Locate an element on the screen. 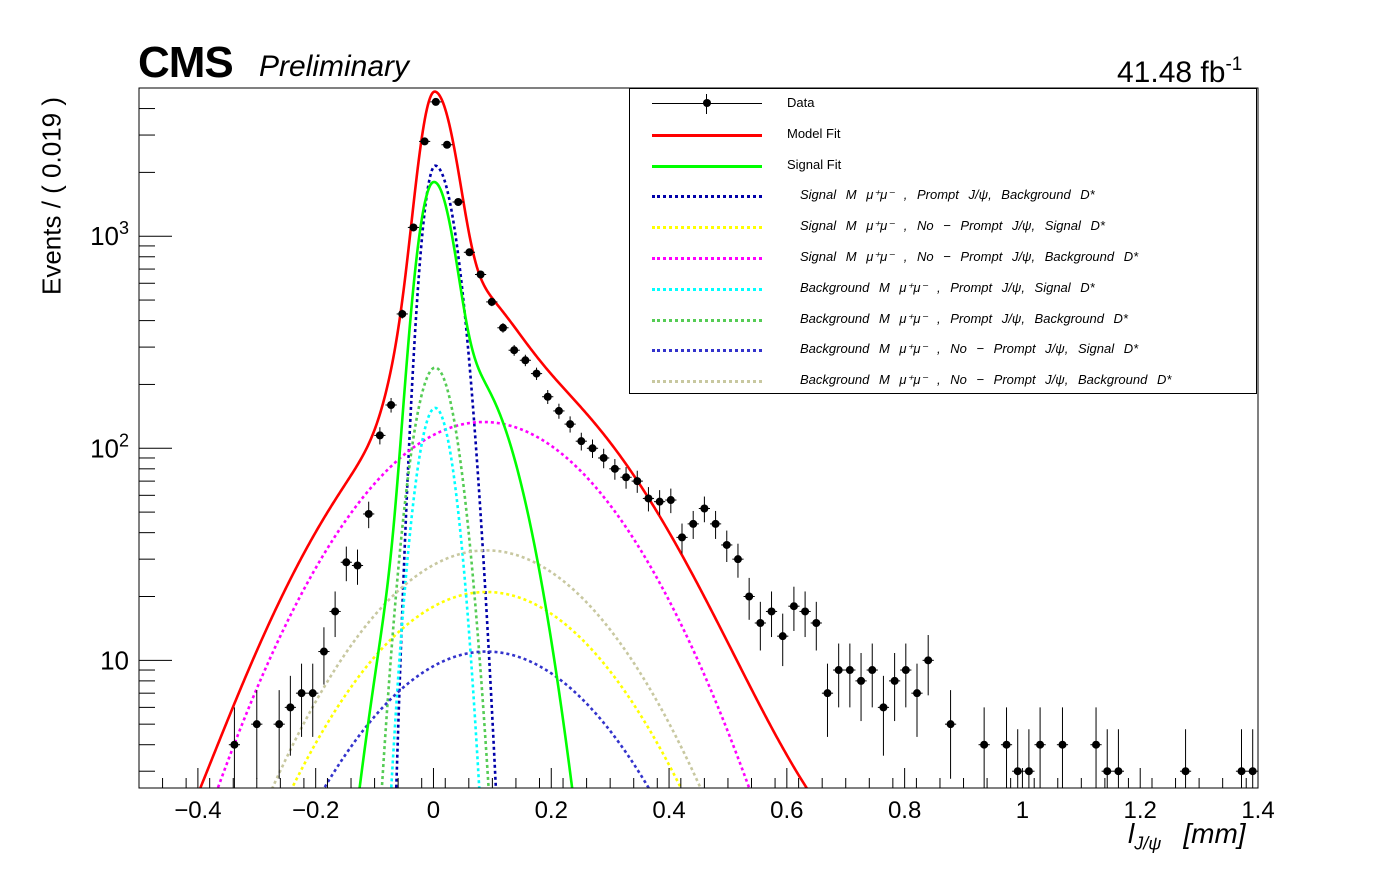 This screenshot has height=876, width=1398. legend-entry: Model Fit is located at coordinates (943, 135).